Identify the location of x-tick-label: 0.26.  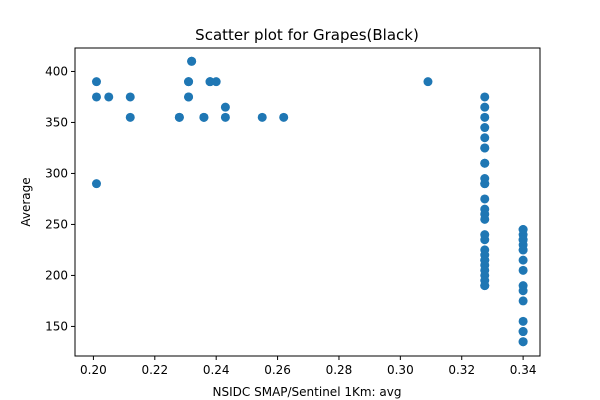
(277, 370).